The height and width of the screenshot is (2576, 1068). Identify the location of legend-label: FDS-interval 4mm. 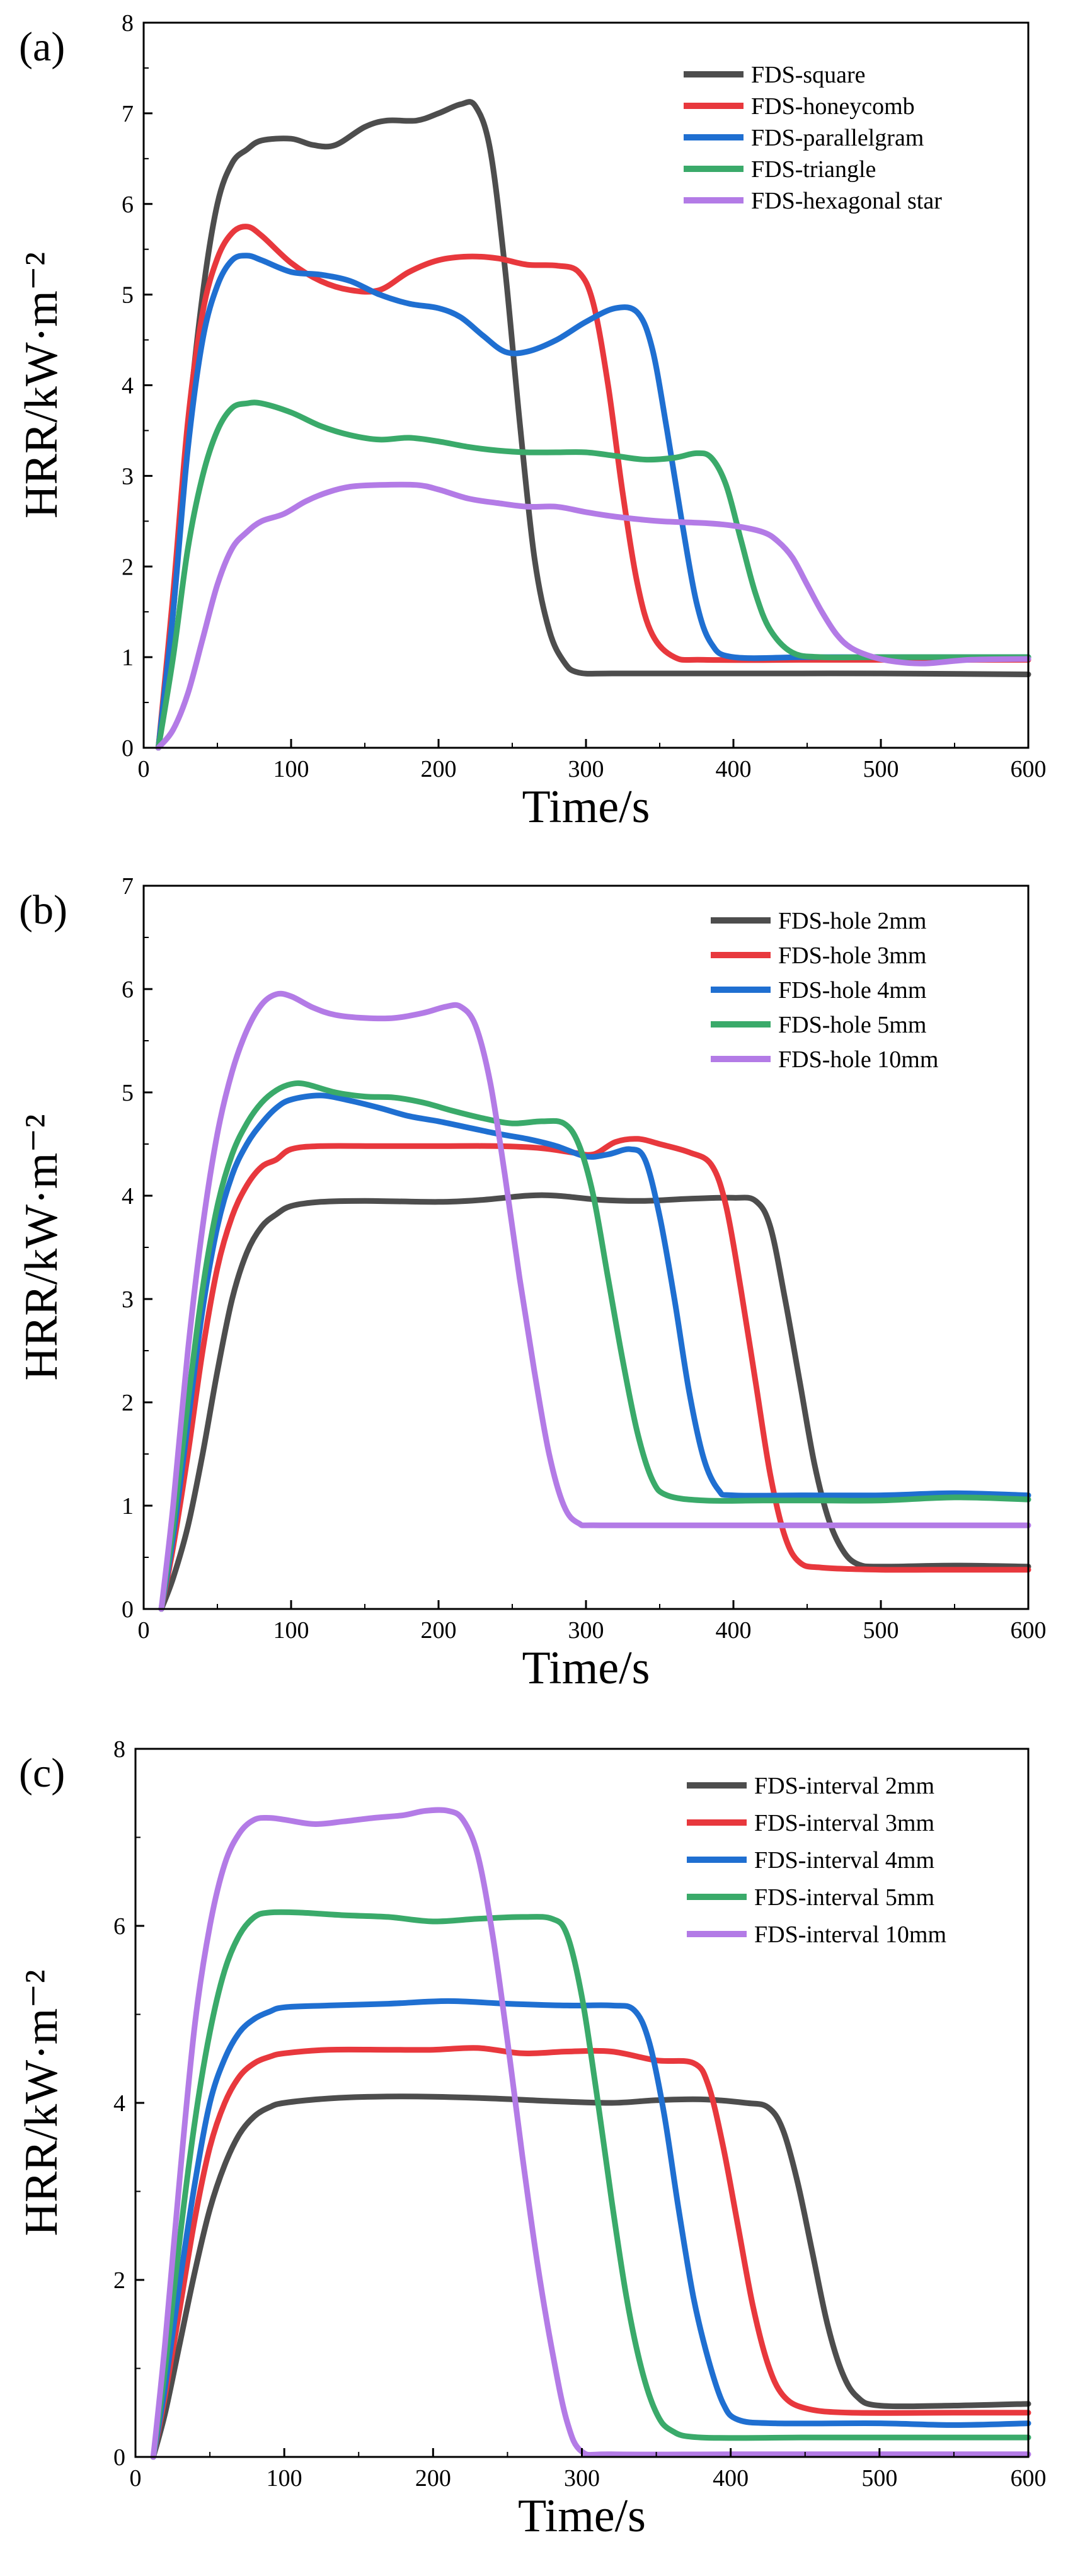
(844, 1860).